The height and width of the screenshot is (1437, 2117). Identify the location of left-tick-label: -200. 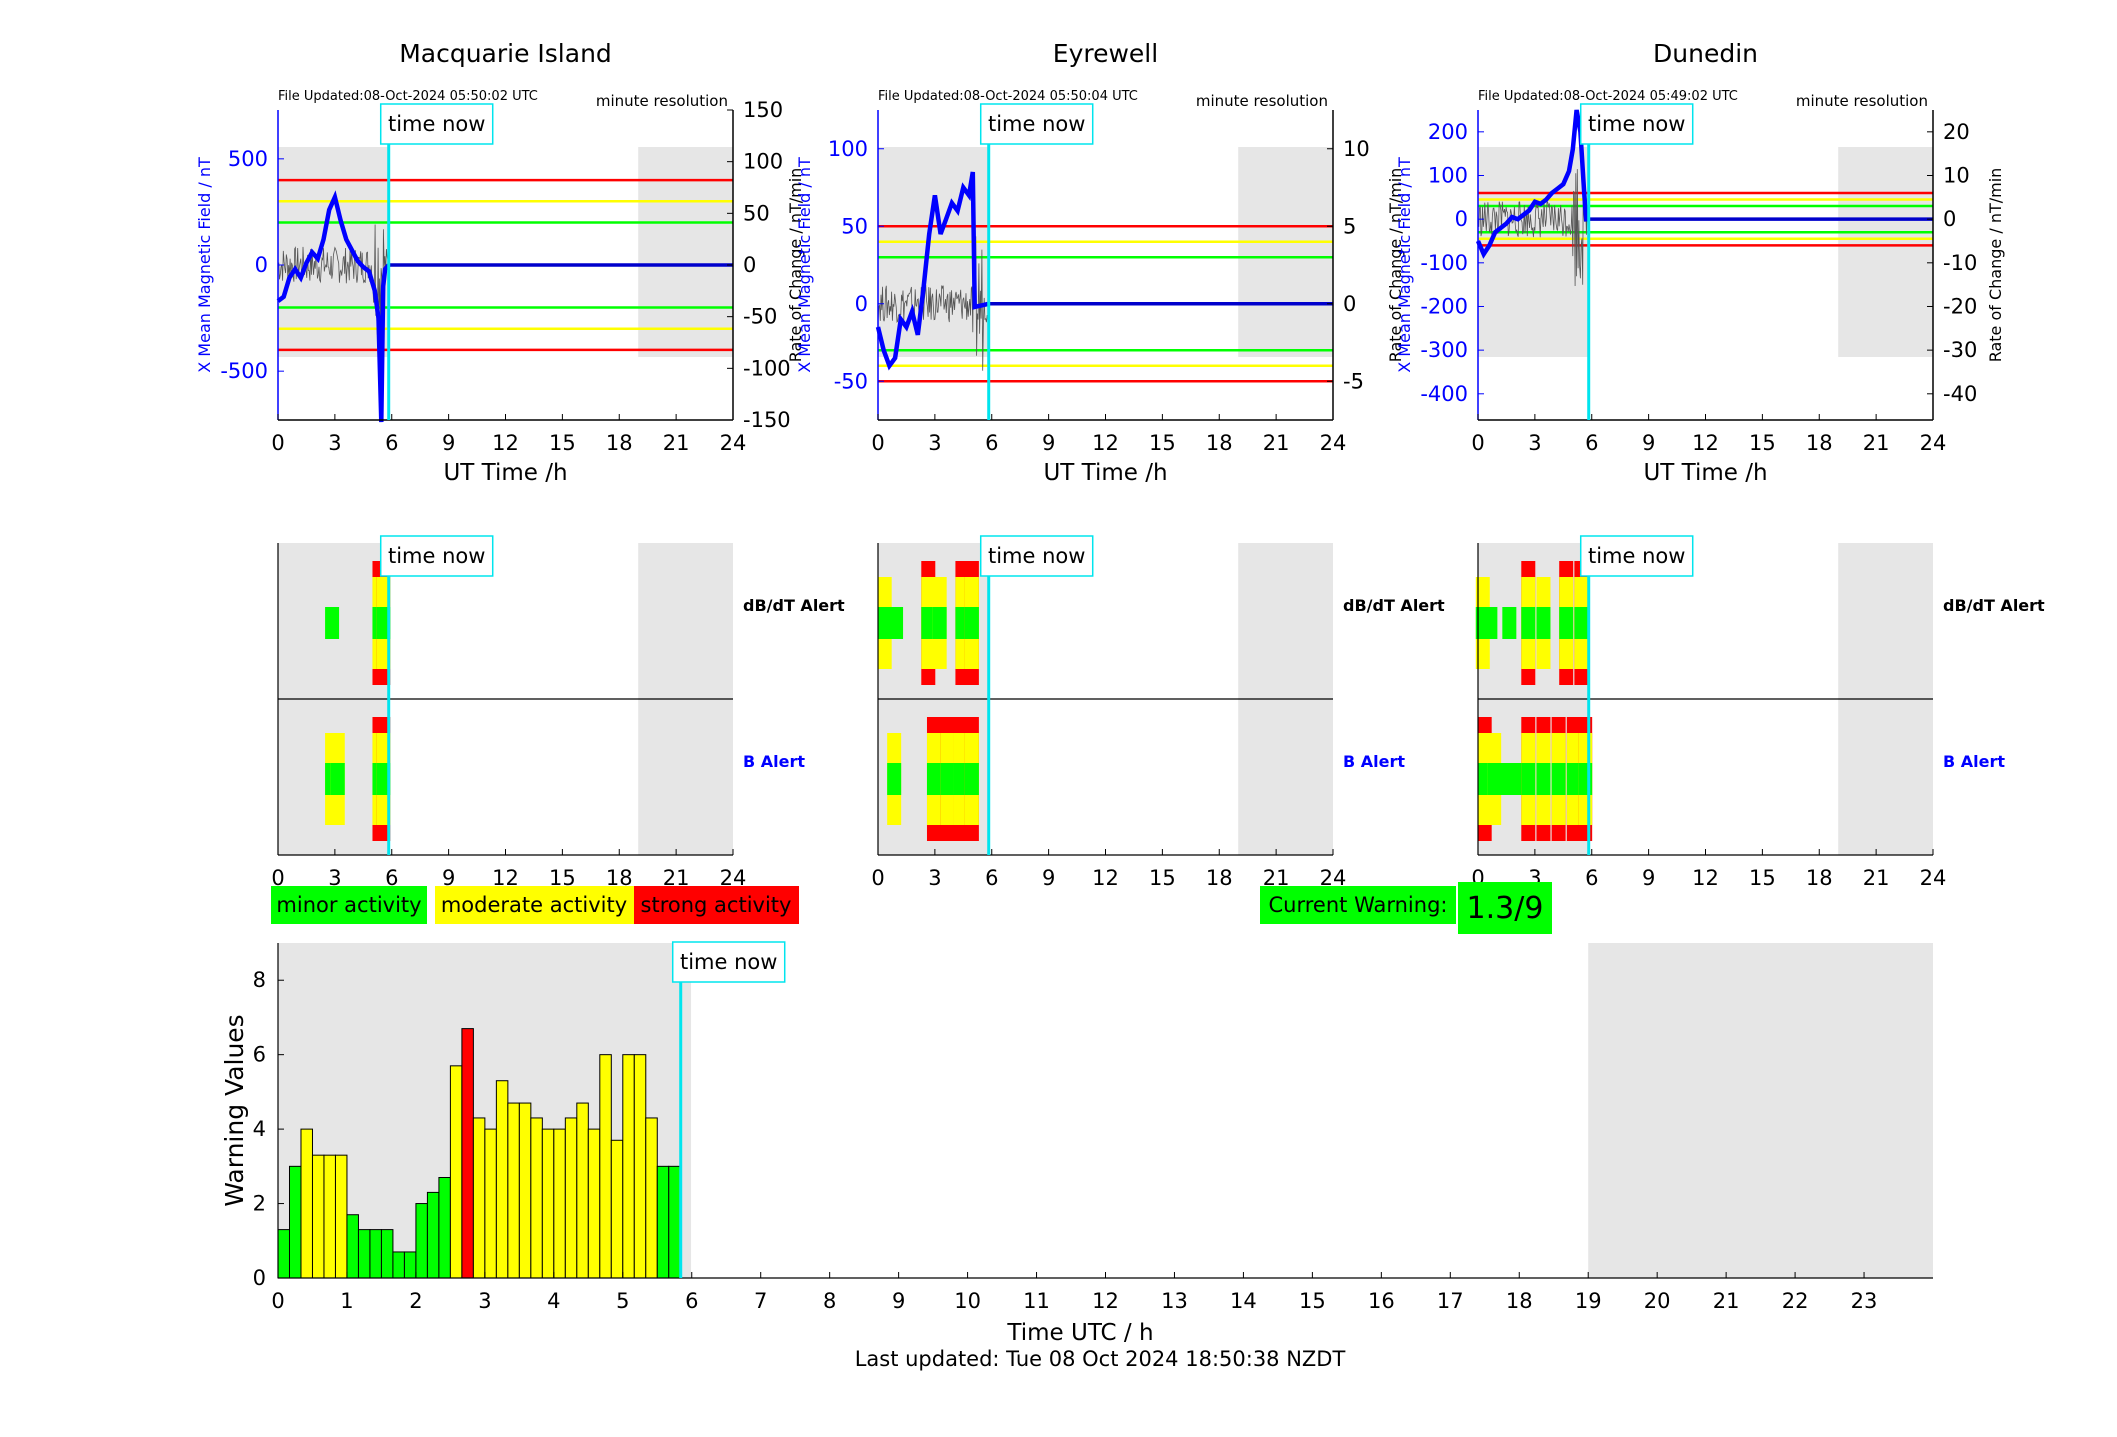
(1444, 306).